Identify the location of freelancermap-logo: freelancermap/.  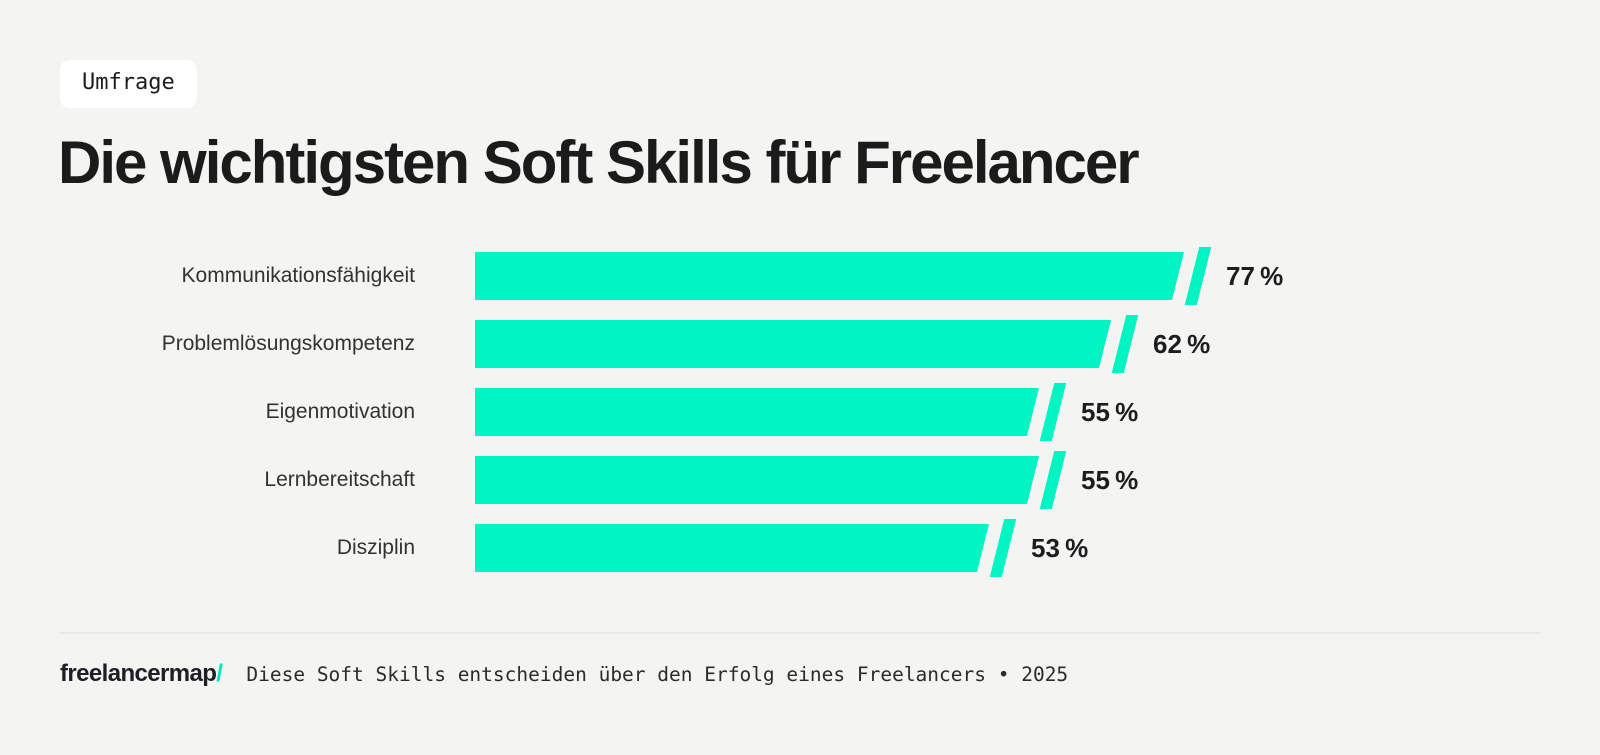
(141, 674).